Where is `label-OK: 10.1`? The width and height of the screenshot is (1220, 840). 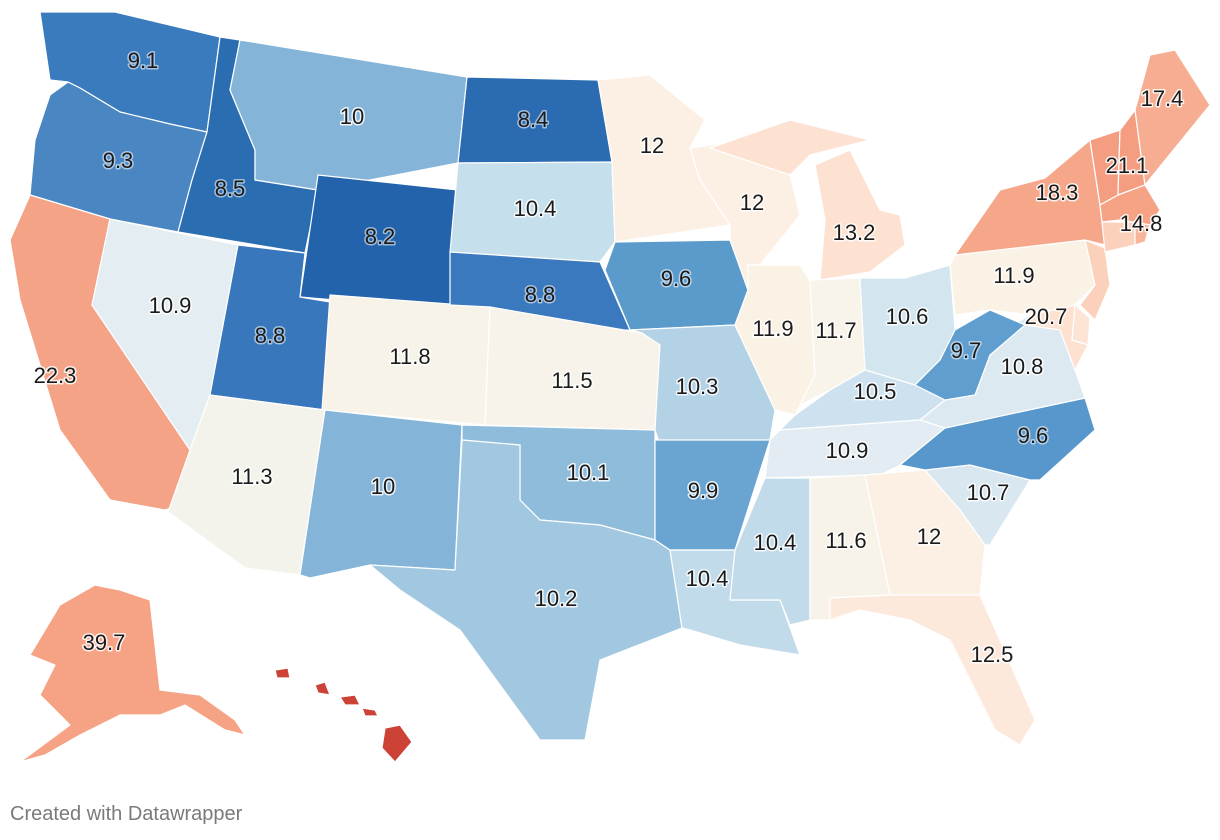 label-OK: 10.1 is located at coordinates (588, 472).